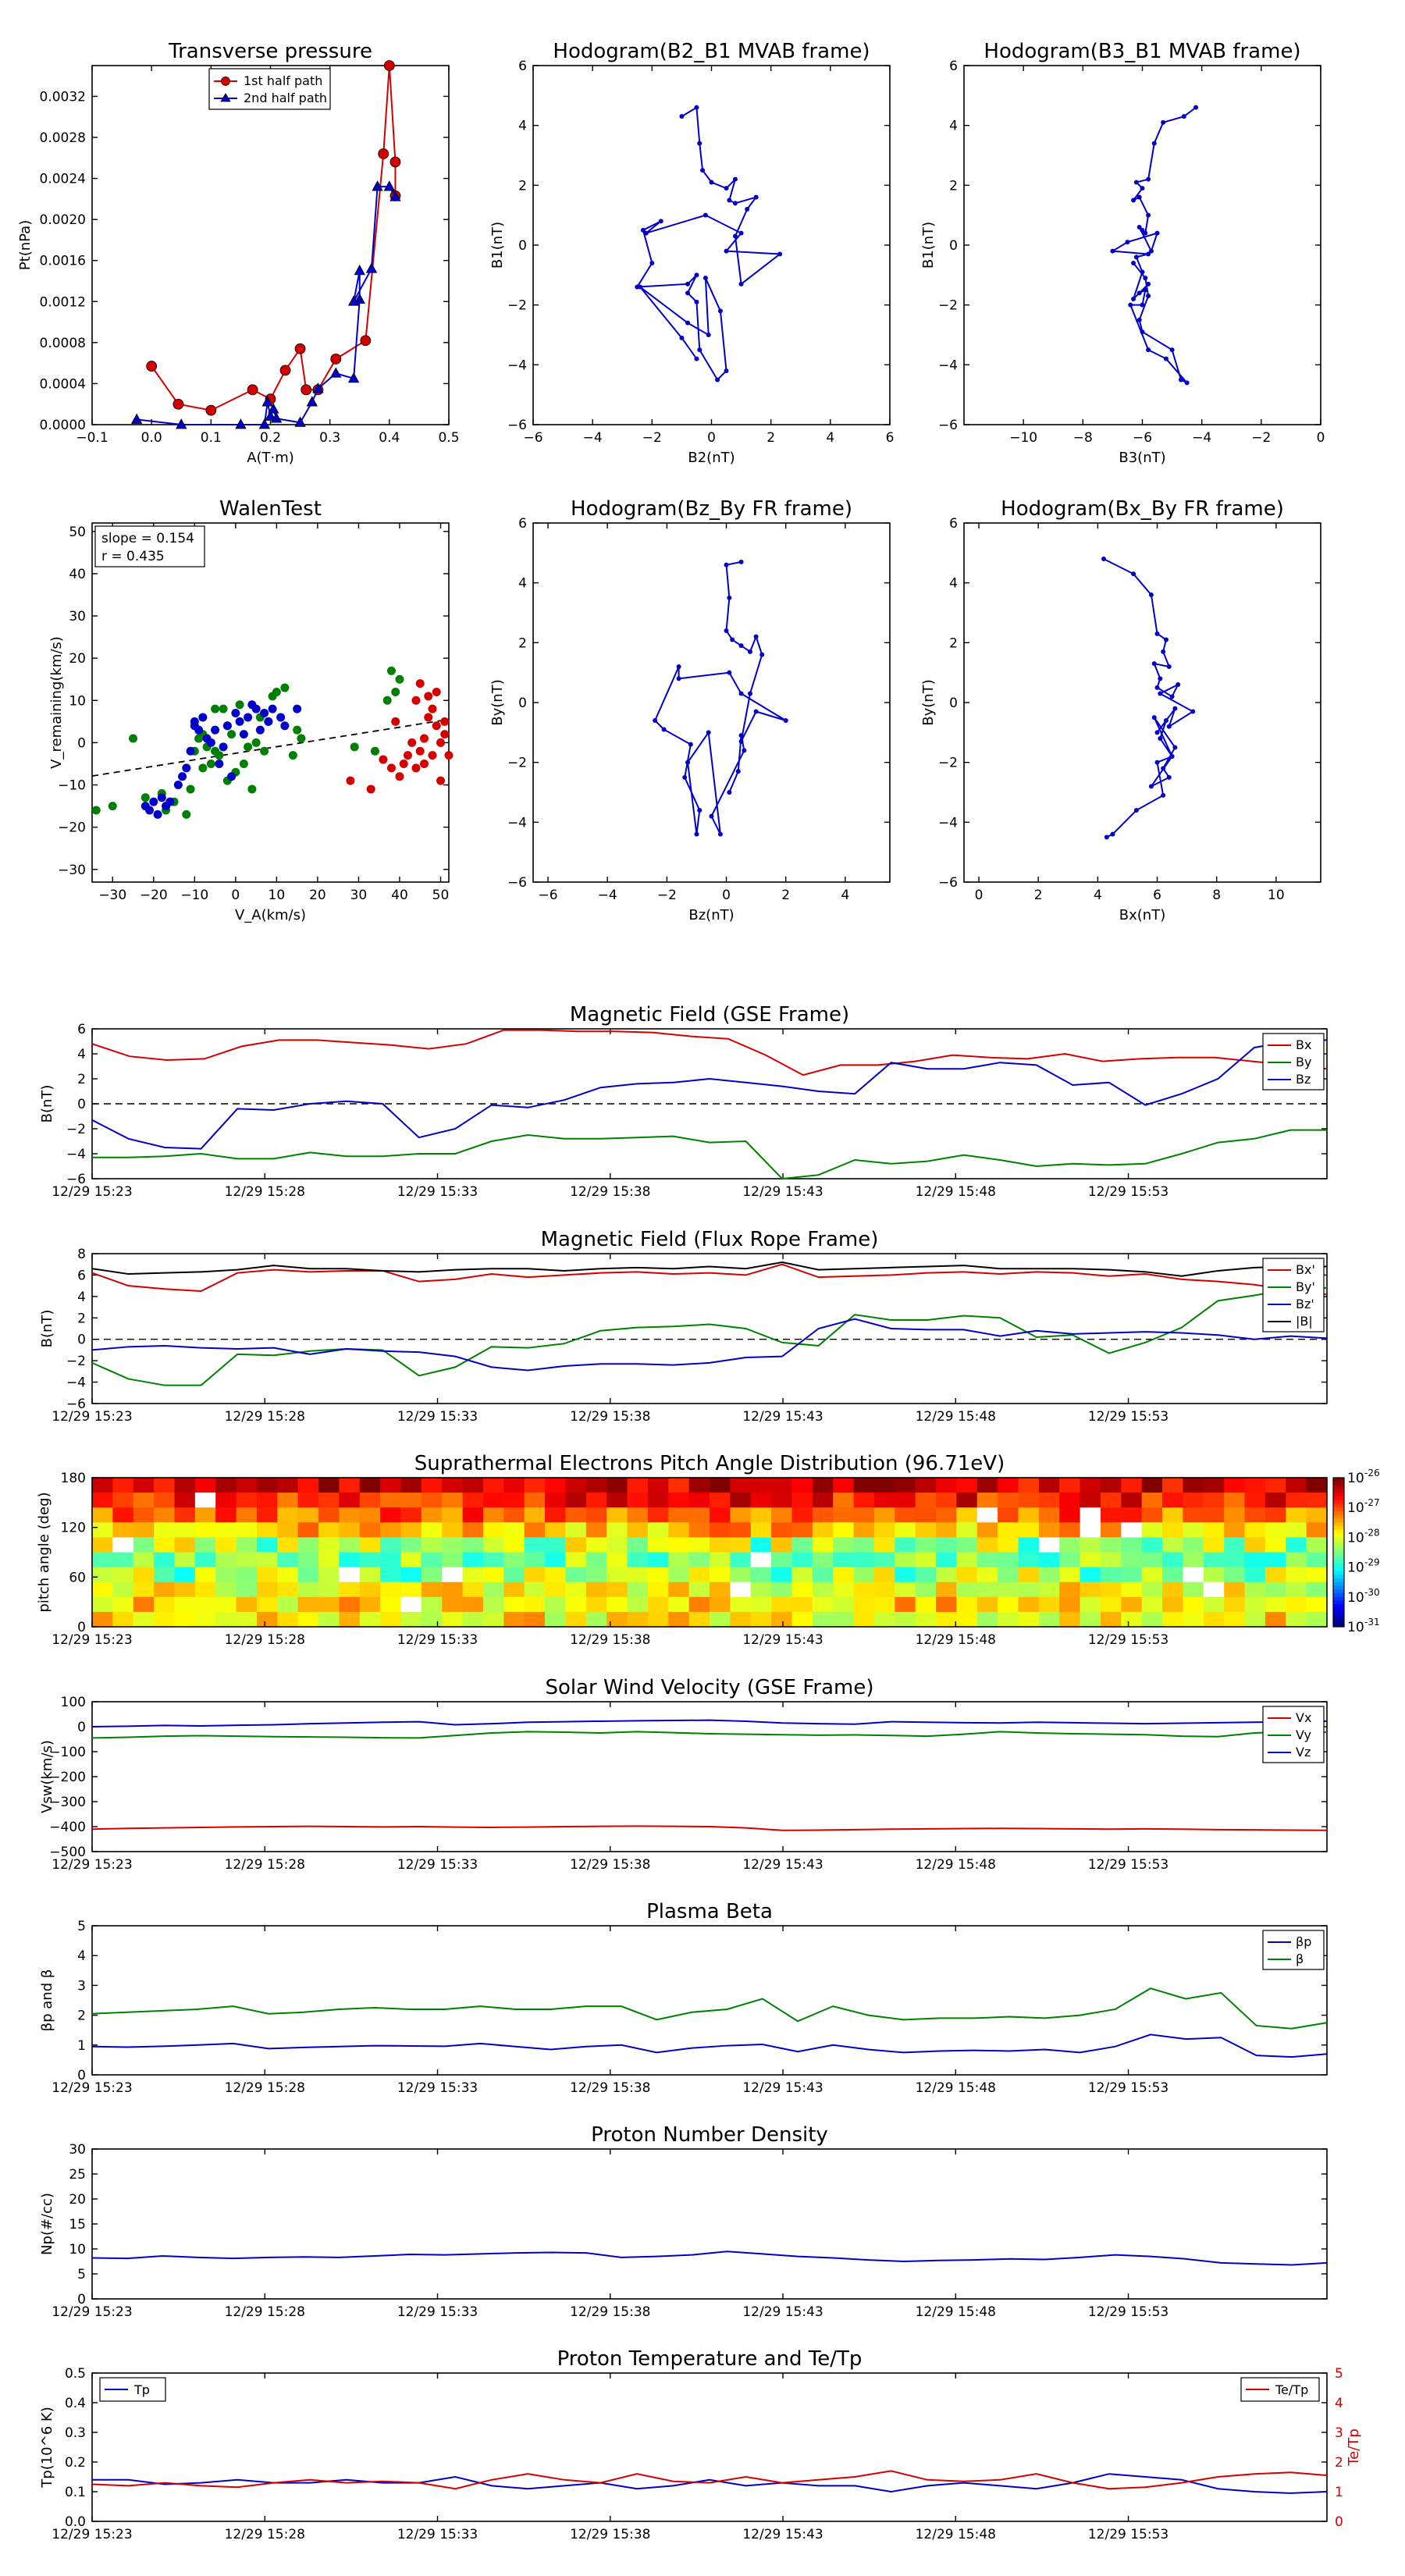  I want to click on x-tick-label: −6, so click(533, 438).